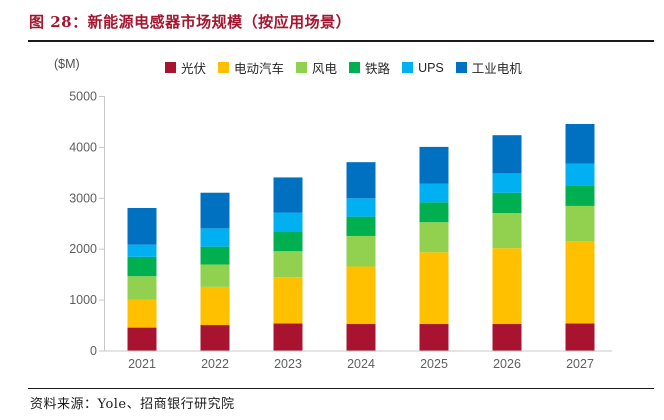 The height and width of the screenshot is (420, 664). Describe the element at coordinates (215, 255) in the screenshot. I see `bar-2022-rail` at that location.